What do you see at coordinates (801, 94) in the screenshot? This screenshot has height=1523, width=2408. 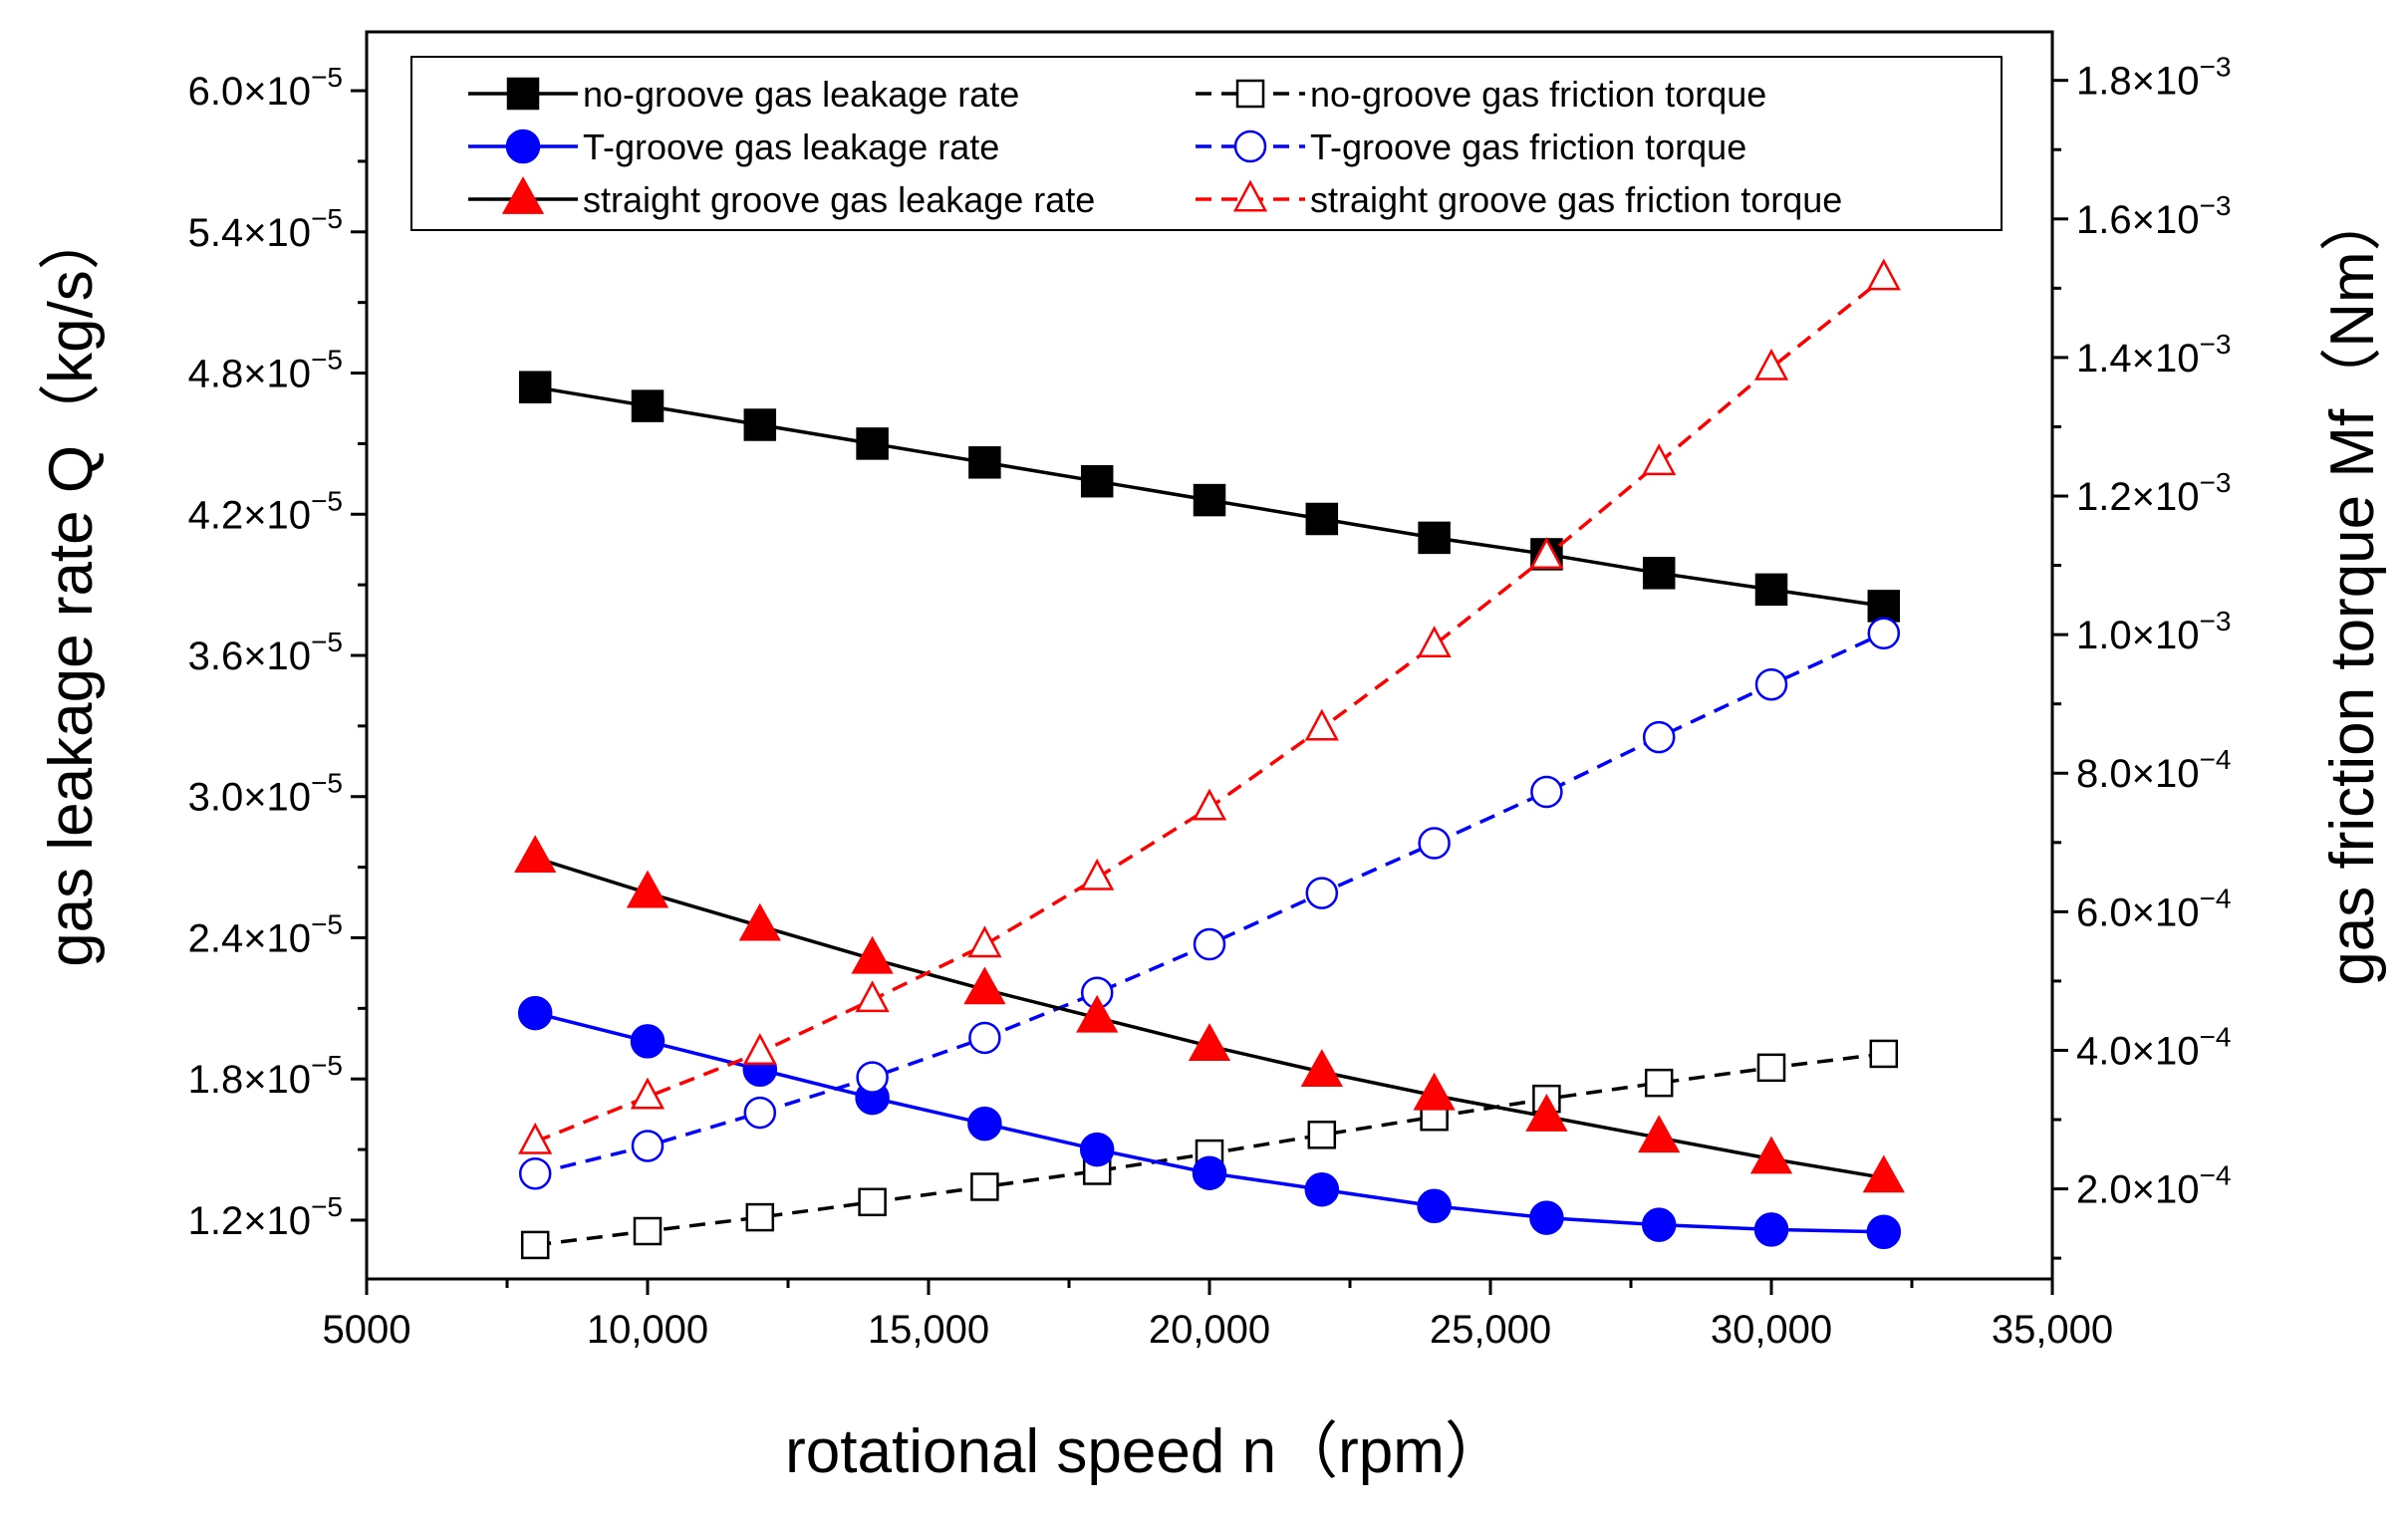 I see `legend-label: no-groove gas leakage rate` at bounding box center [801, 94].